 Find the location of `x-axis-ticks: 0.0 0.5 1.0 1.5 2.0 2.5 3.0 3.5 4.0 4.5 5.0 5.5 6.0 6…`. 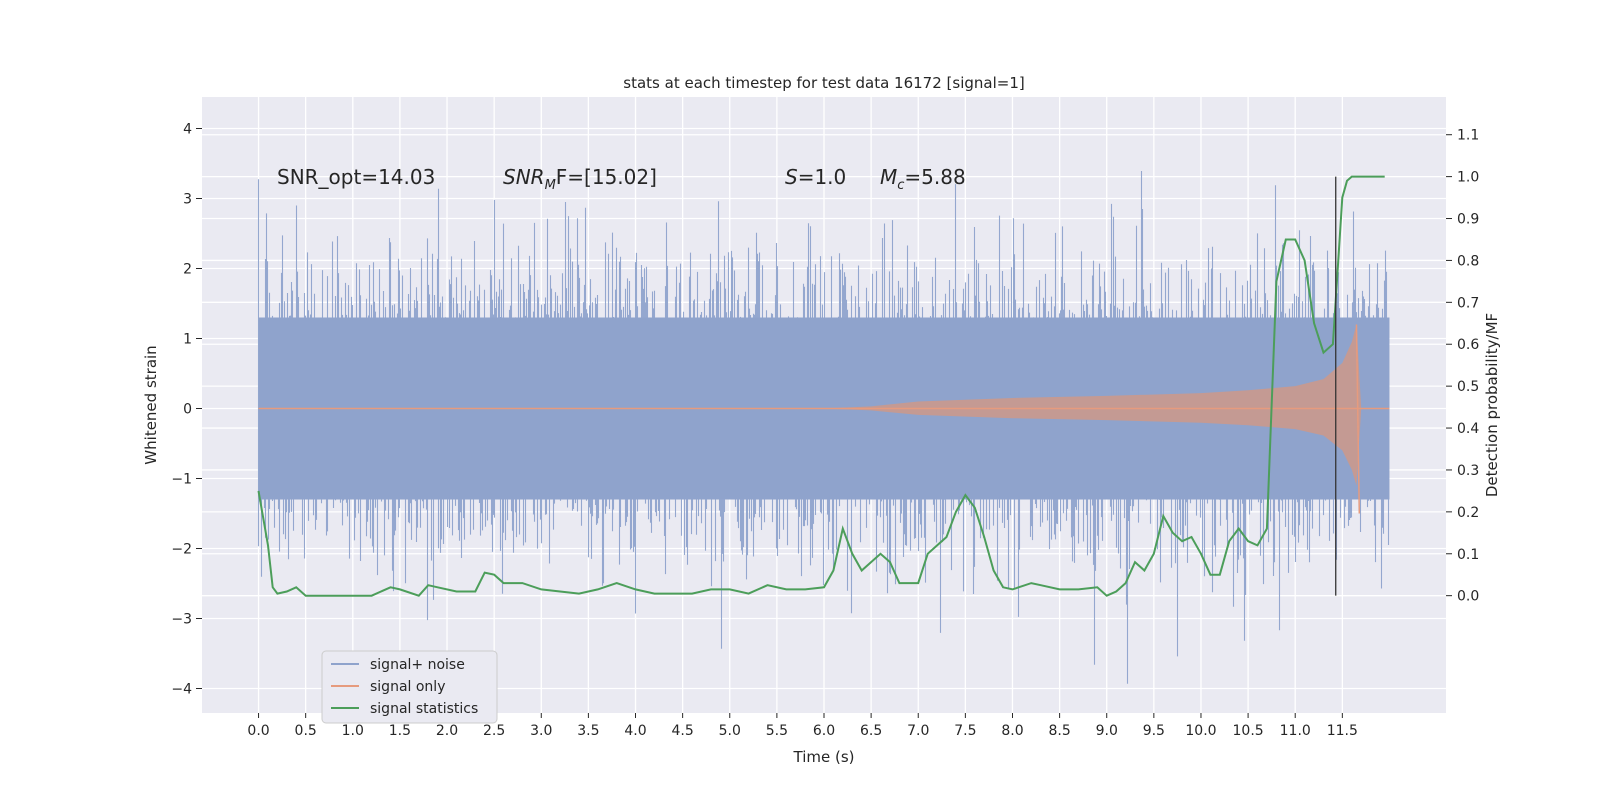

x-axis-ticks: 0.0 0.5 1.0 1.5 2.0 2.5 3.0 3.5 4.0 4.5 5.0 5.5 6.0 6… is located at coordinates (802, 726).